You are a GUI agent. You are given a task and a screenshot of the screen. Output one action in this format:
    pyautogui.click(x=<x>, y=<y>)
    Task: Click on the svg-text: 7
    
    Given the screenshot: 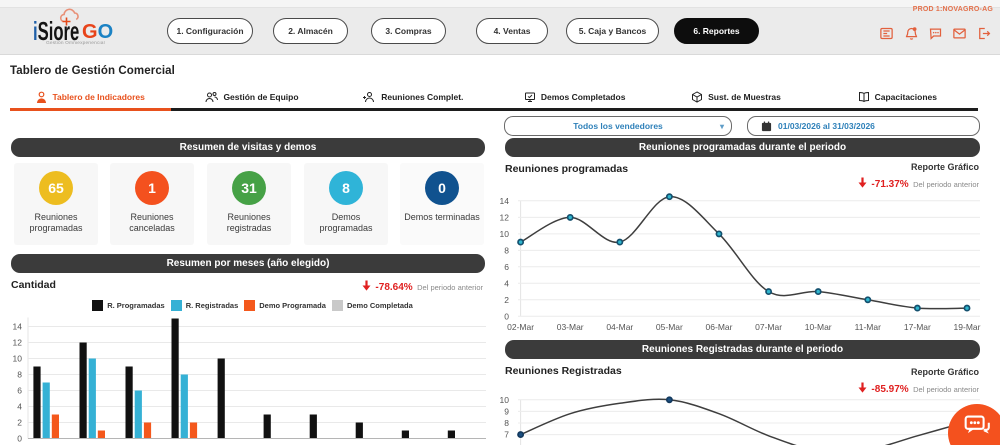 What is the action you would take?
    pyautogui.click(x=506, y=435)
    